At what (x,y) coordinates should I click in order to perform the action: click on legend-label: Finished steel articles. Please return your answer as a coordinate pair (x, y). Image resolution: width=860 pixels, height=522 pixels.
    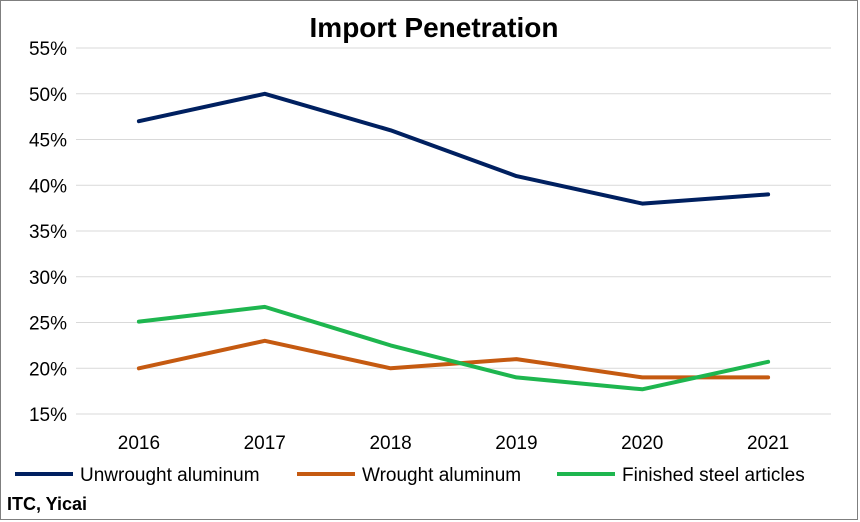
    Looking at the image, I should click on (713, 475).